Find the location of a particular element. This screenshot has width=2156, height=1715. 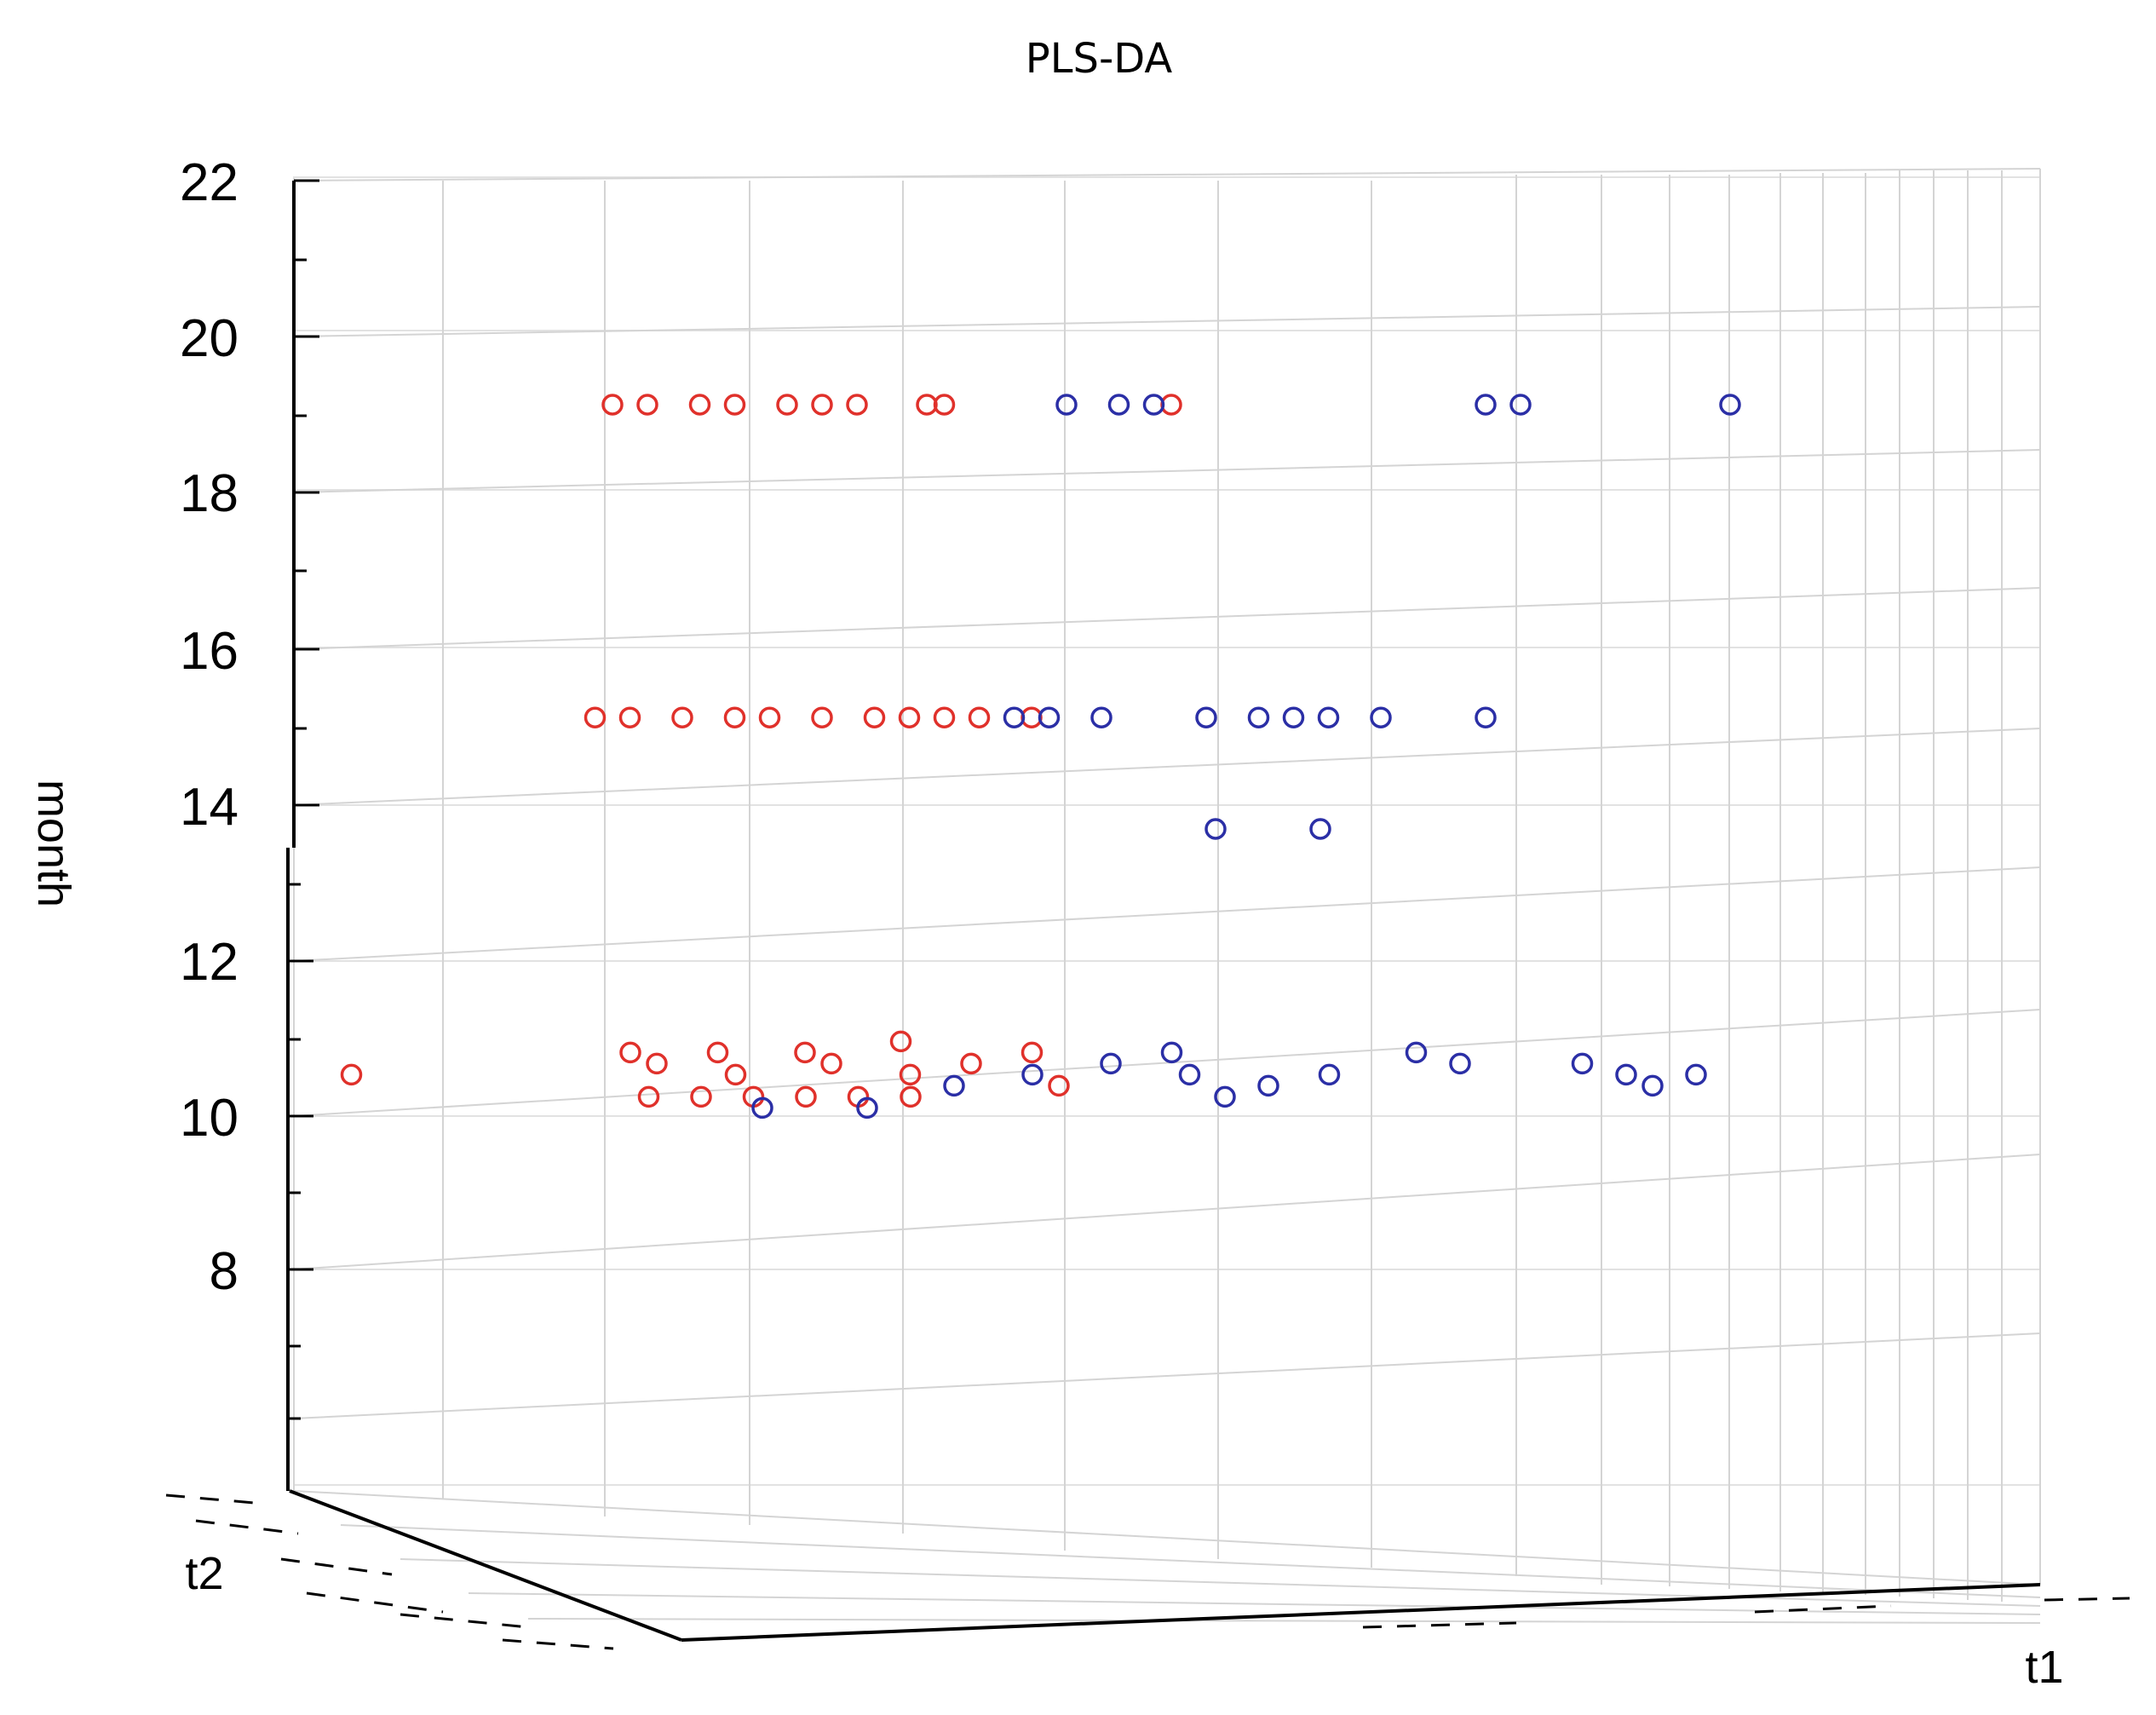

t2-axis-line is located at coordinates (485, 1565).